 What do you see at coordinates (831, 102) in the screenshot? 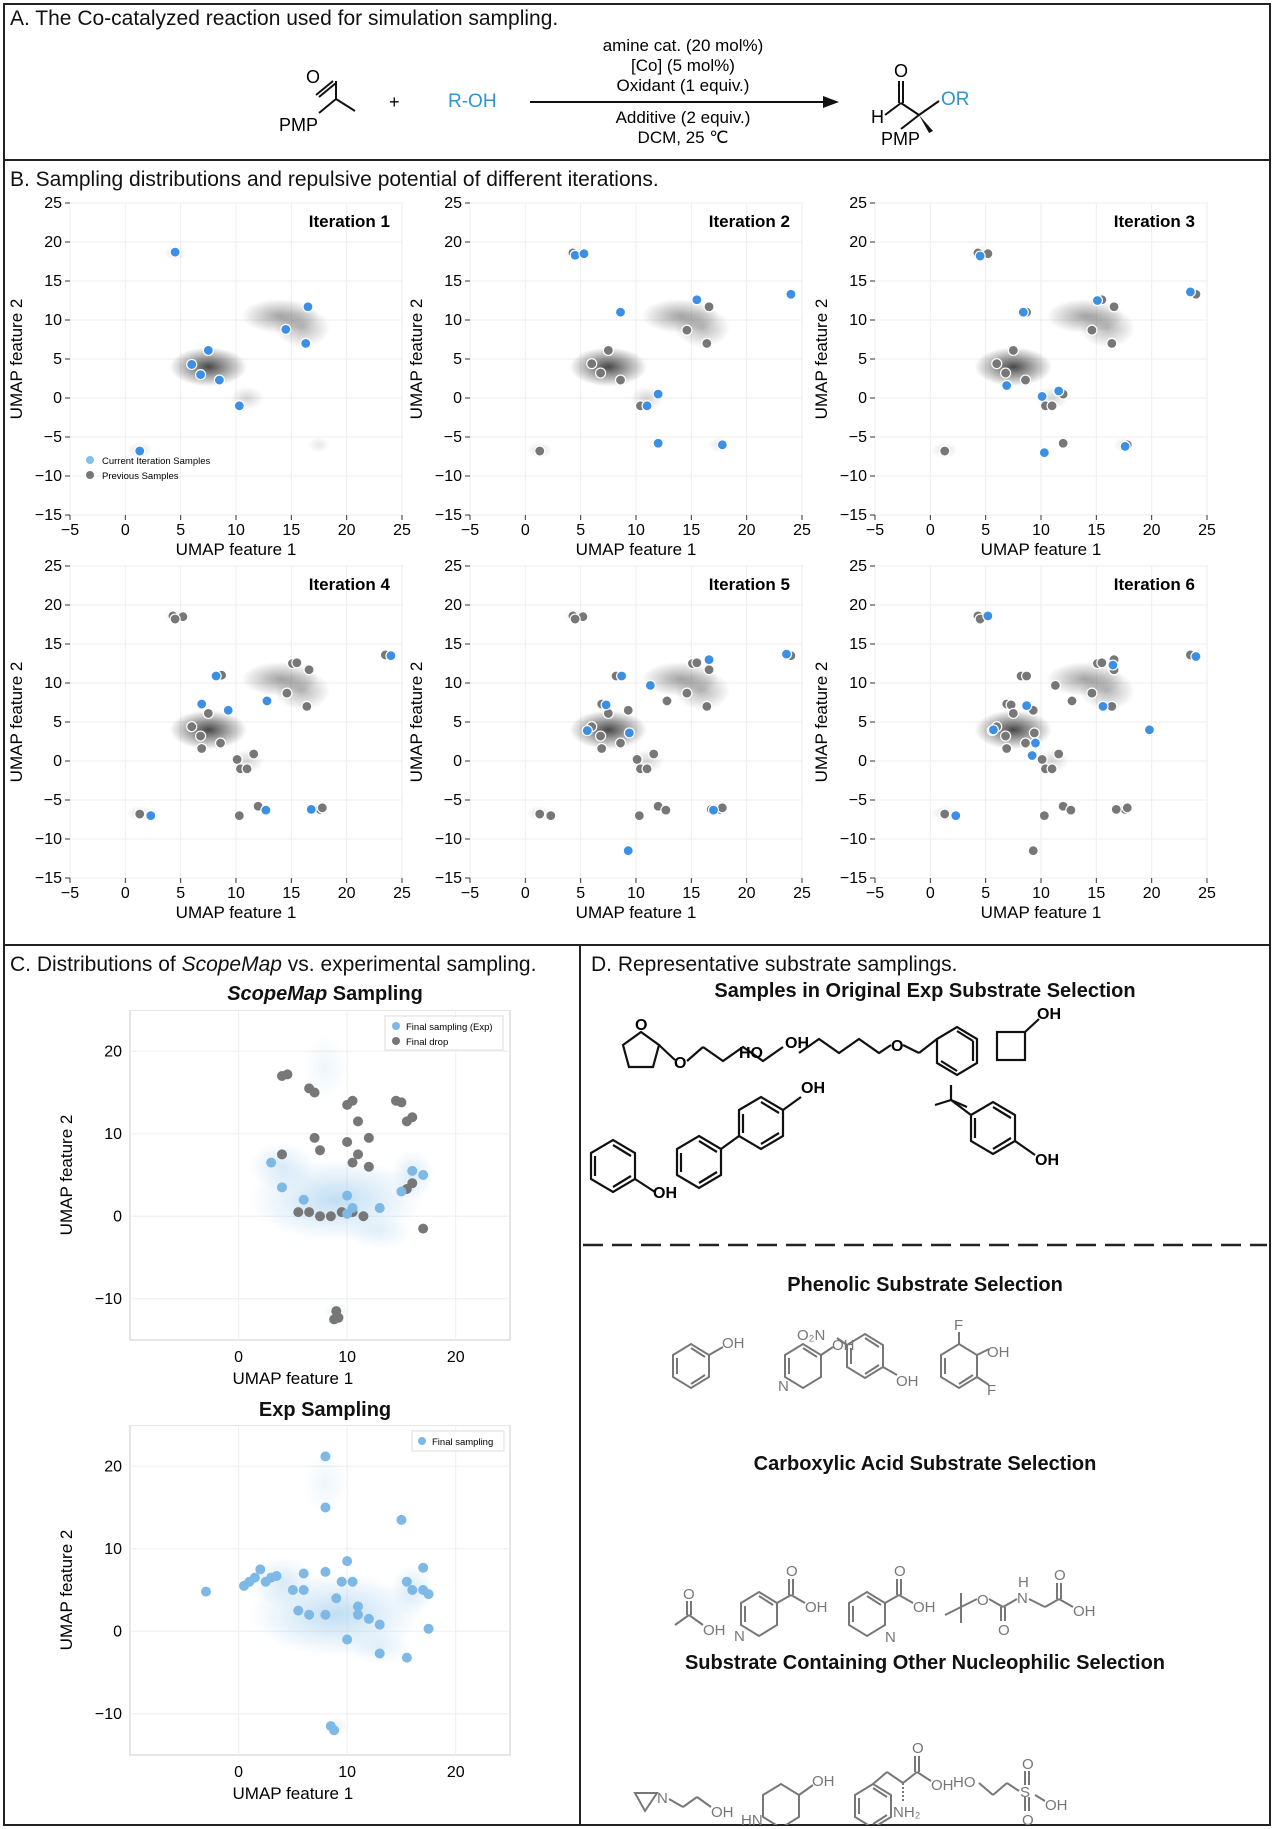
I see `arrow-head-icon` at bounding box center [831, 102].